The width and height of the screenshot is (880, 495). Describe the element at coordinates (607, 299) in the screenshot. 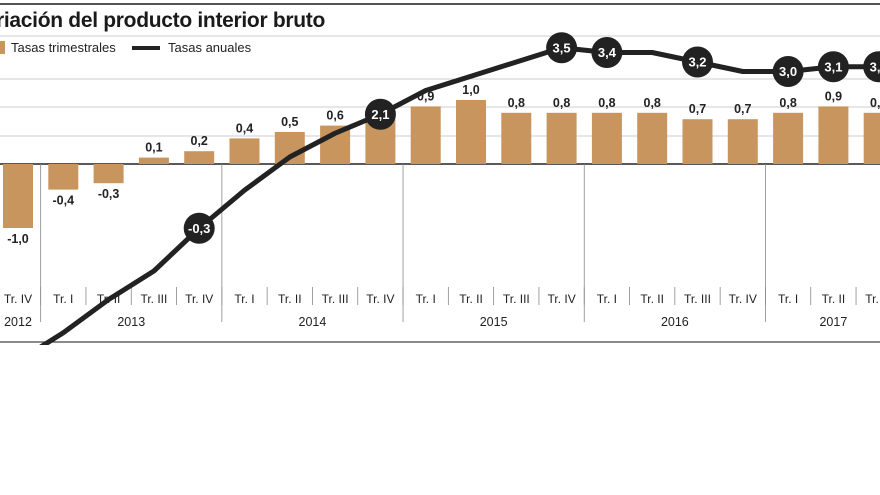

I see `quarter-label-13: Tr. I` at that location.